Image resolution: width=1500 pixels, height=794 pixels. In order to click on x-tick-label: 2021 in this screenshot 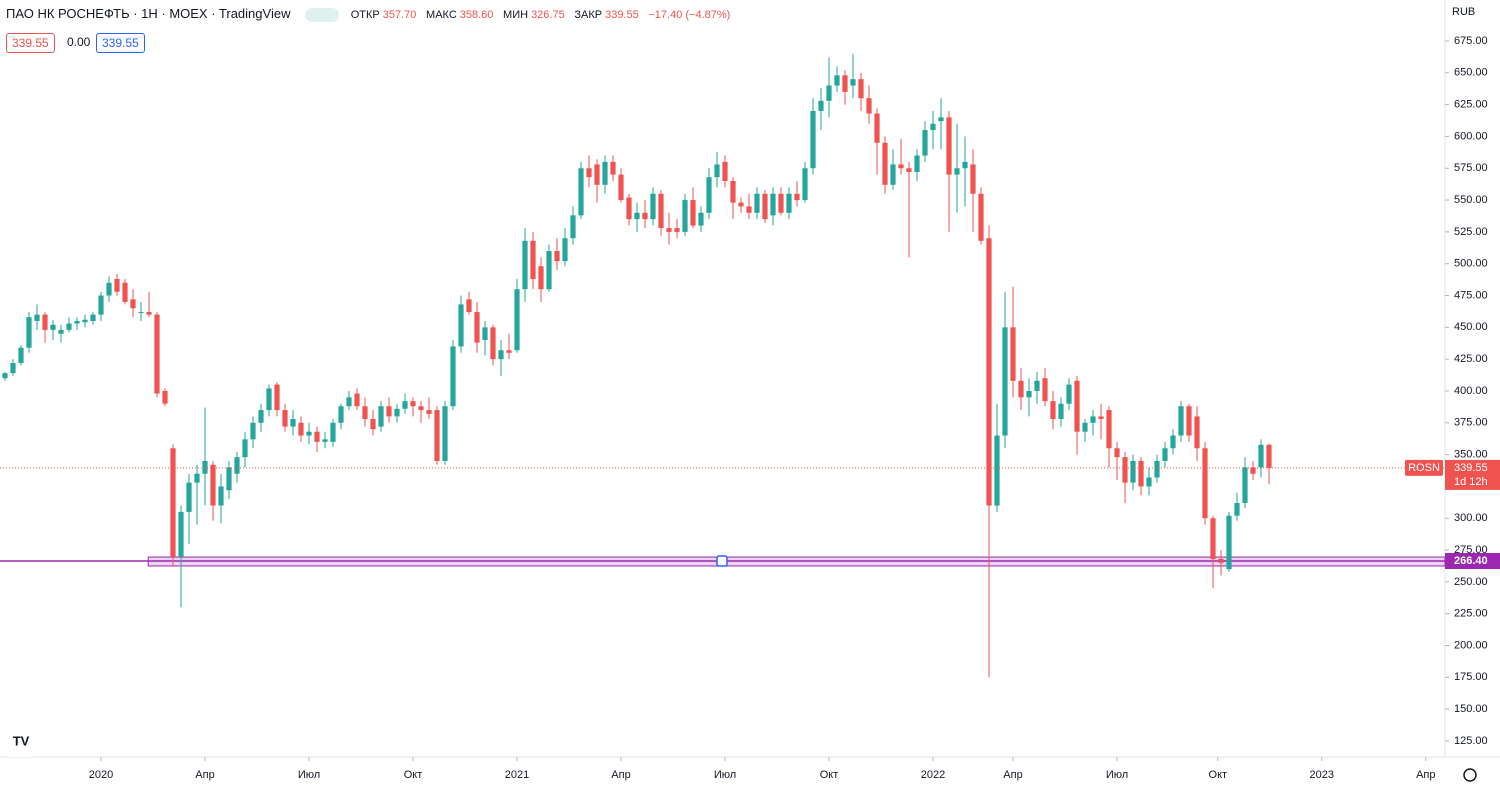, I will do `click(517, 775)`.